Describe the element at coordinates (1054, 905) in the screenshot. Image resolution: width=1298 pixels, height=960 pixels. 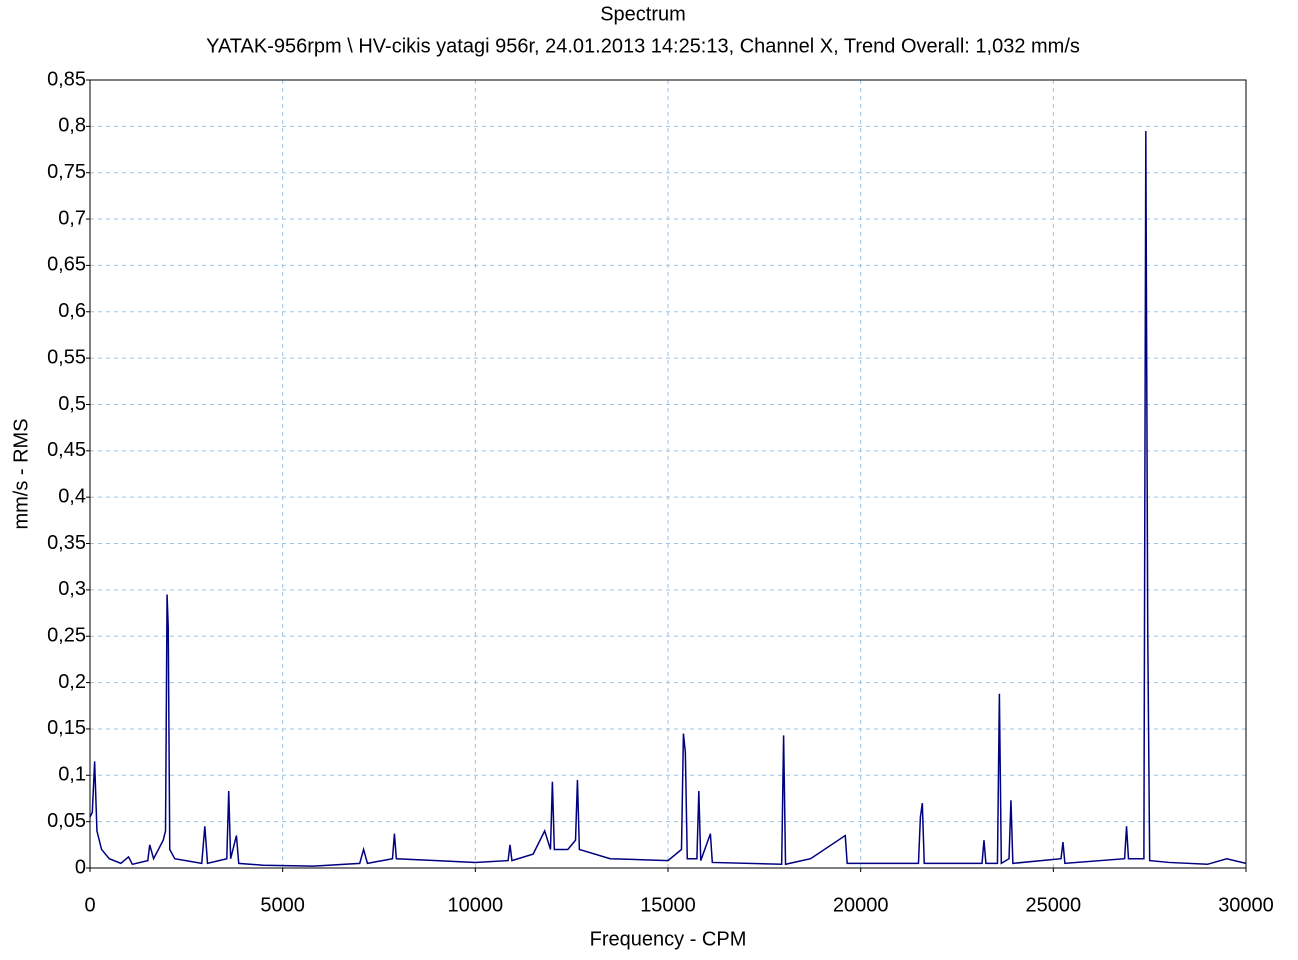
I see `x-tick-label: 25000` at that location.